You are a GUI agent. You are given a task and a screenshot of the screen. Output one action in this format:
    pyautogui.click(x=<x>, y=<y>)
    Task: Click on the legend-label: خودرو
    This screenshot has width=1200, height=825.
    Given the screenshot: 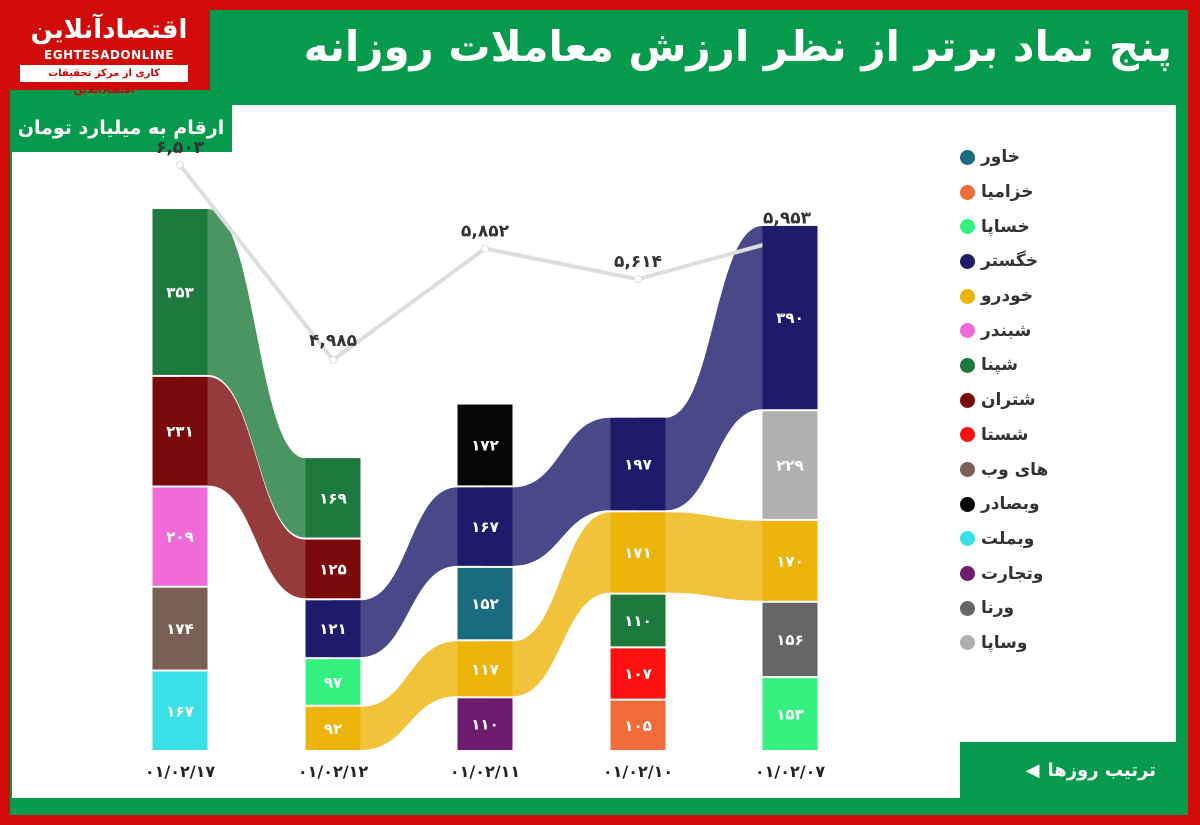 What is the action you would take?
    pyautogui.click(x=1007, y=296)
    